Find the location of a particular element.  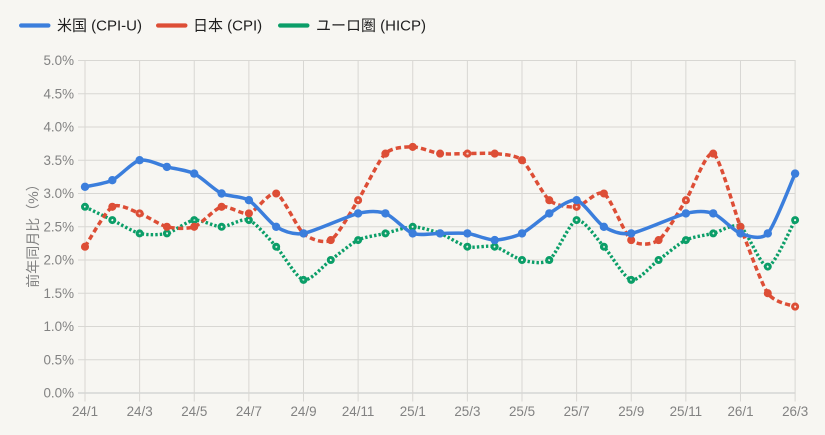

svg-text: 前年同月比（%） is located at coordinates (33, 232).